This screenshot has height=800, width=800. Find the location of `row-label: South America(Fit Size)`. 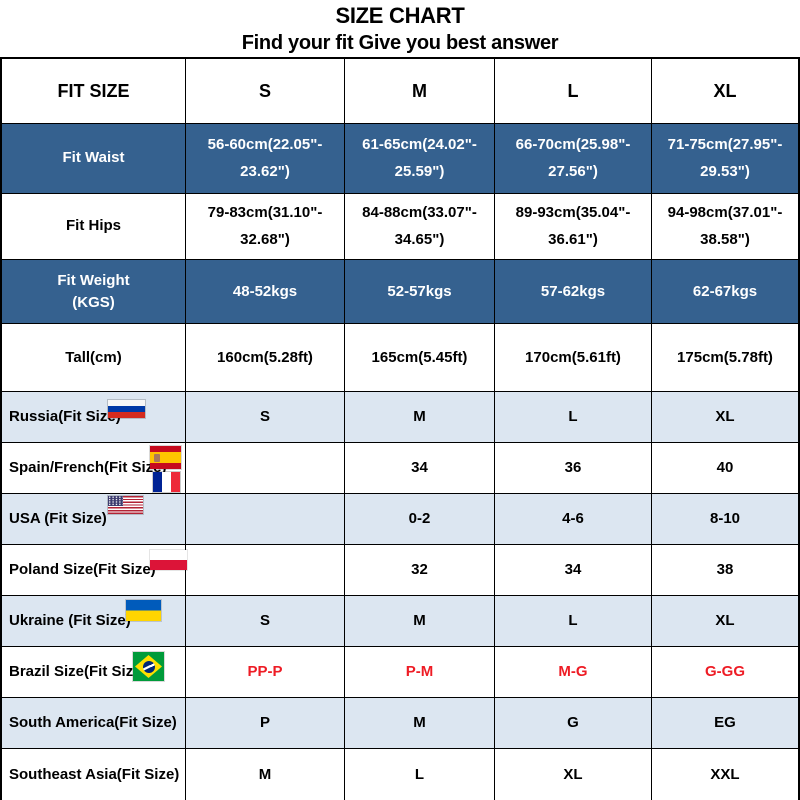

row-label: South America(Fit Size) is located at coordinates (94, 723).